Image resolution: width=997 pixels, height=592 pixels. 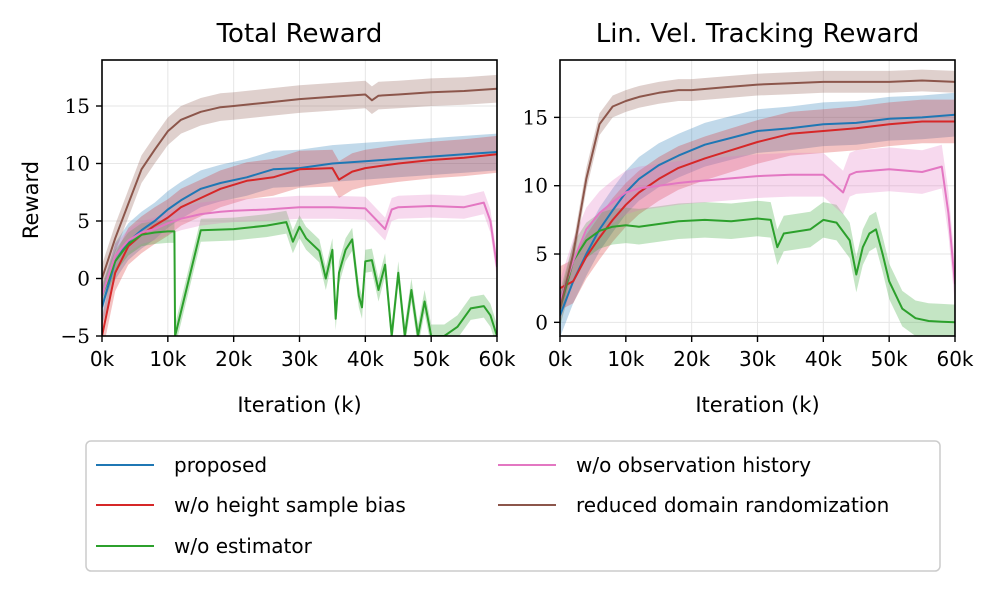 What do you see at coordinates (31, 200) in the screenshot?
I see `y-axis-label: Reward` at bounding box center [31, 200].